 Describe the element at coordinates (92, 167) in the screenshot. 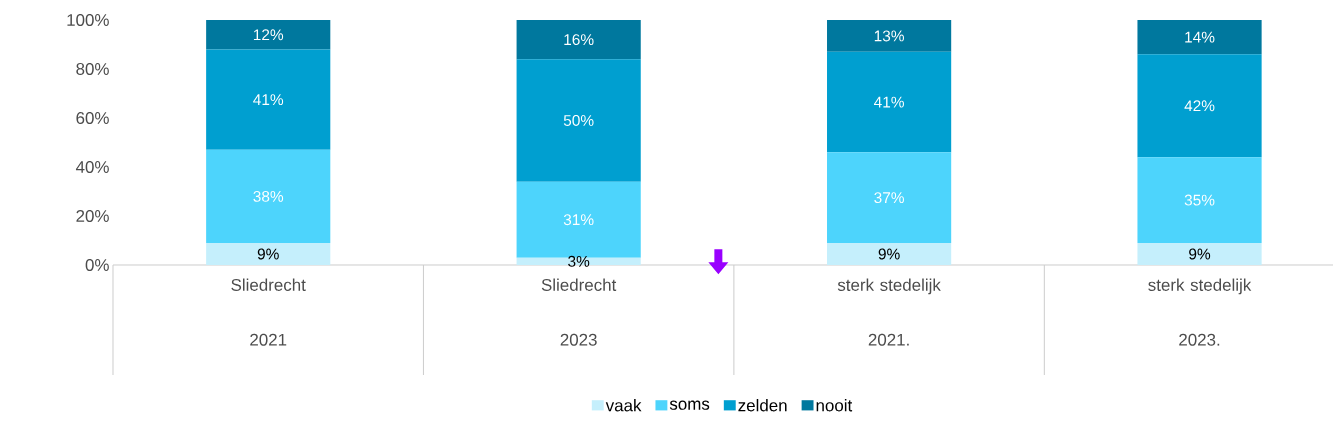

I see `y-tick-label: 40%` at that location.